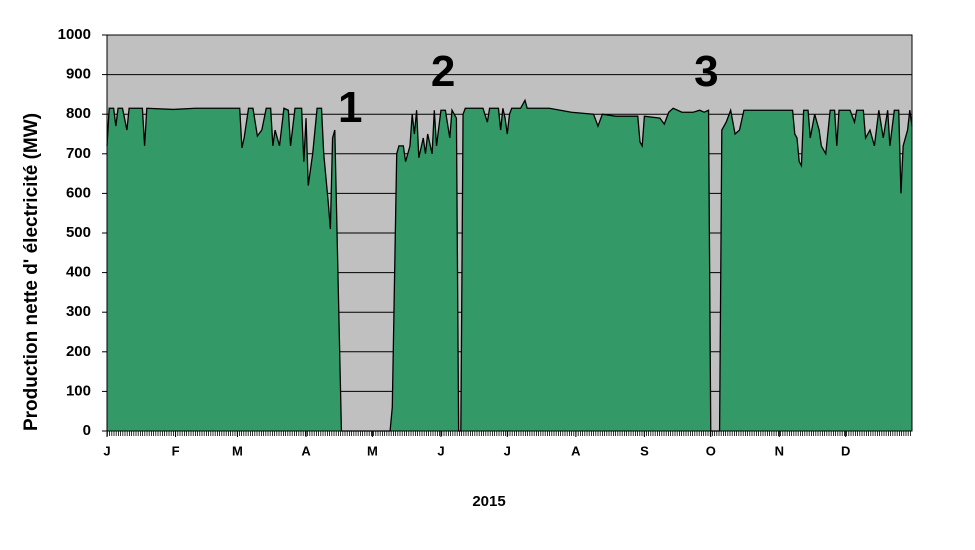 The width and height of the screenshot is (975, 550). I want to click on y-tick-label: 800, so click(78, 113).